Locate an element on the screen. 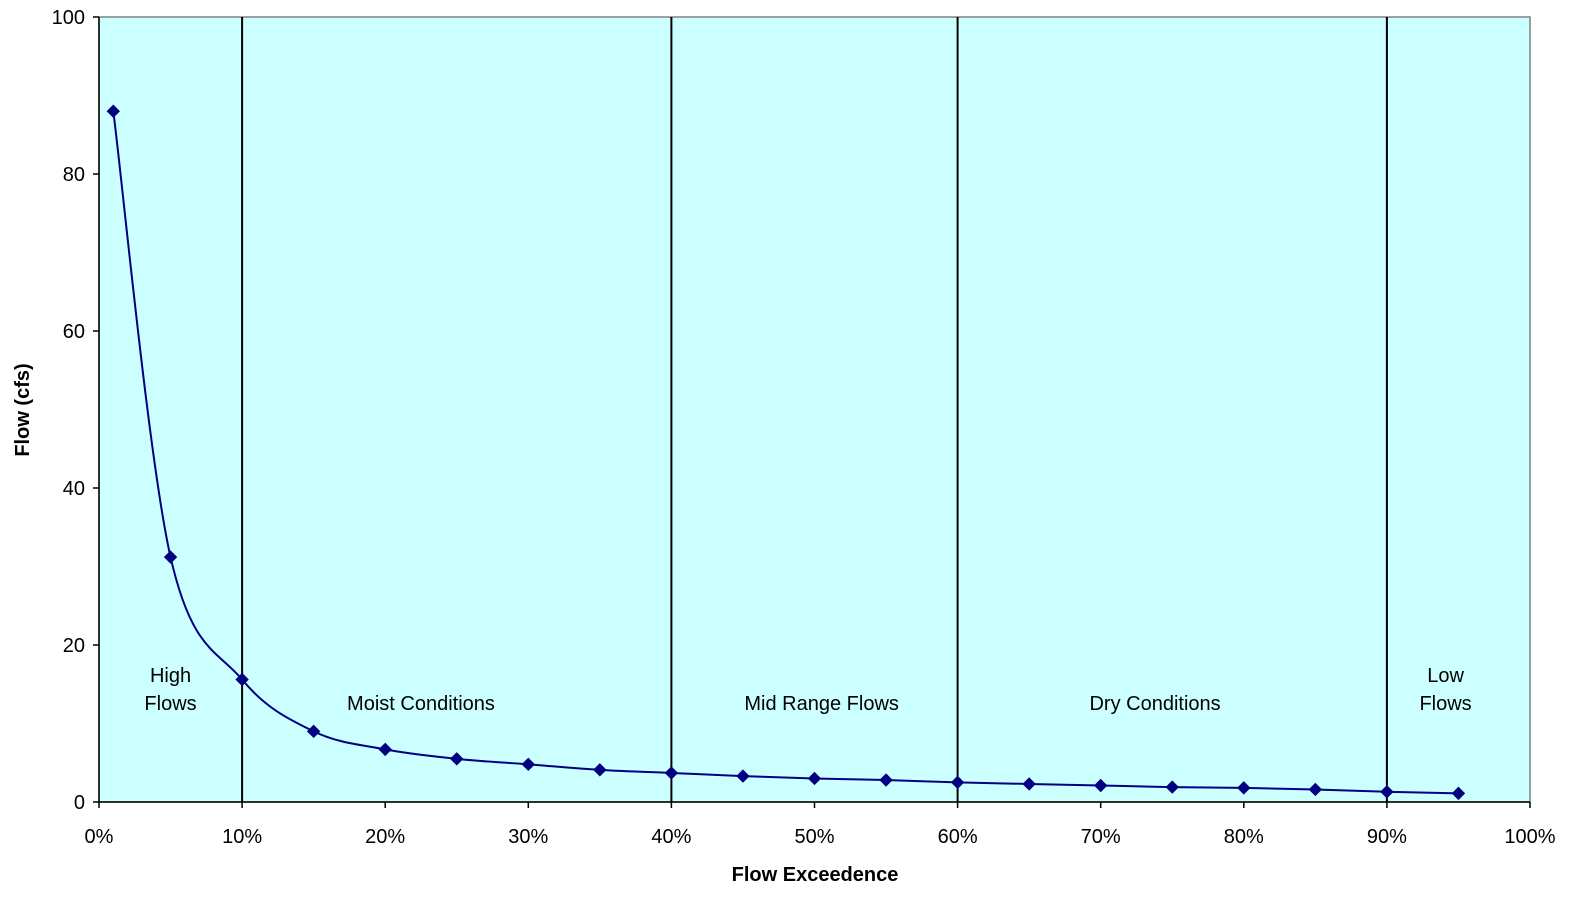  y-tick-label-3: 60 is located at coordinates (74, 332).